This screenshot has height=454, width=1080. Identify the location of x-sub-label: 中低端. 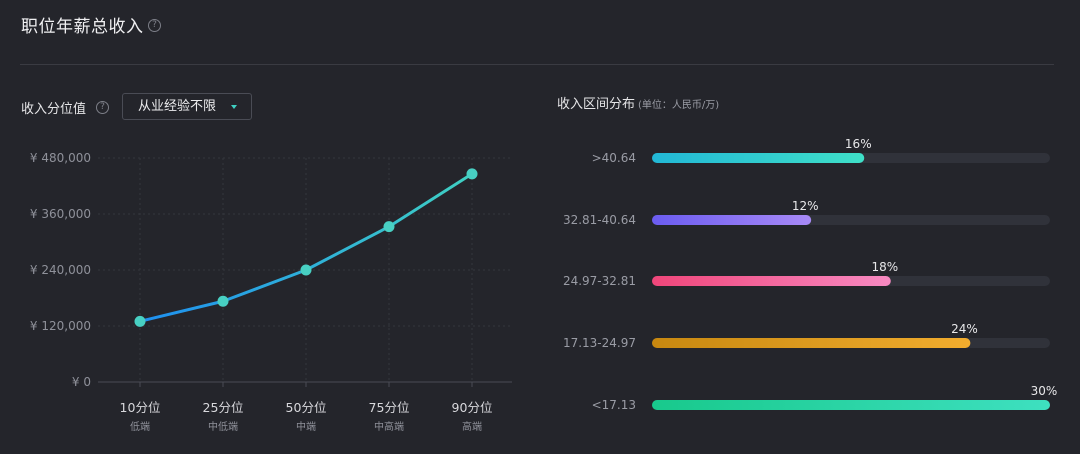
(223, 426).